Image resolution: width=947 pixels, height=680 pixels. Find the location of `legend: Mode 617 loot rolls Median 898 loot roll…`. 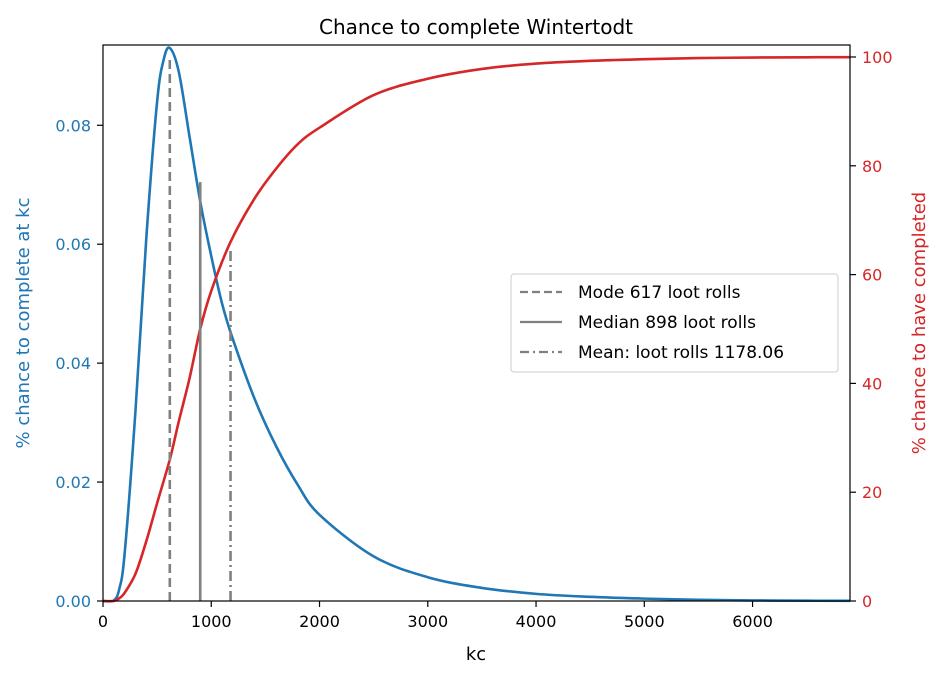

legend: Mode 617 loot rolls Median 898 loot roll… is located at coordinates (674, 323).